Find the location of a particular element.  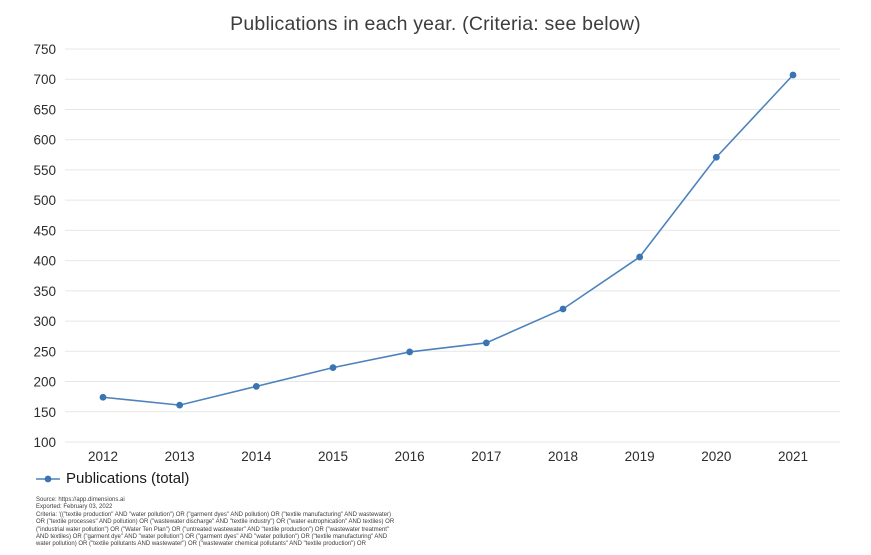

legend-dot is located at coordinates (48, 478).